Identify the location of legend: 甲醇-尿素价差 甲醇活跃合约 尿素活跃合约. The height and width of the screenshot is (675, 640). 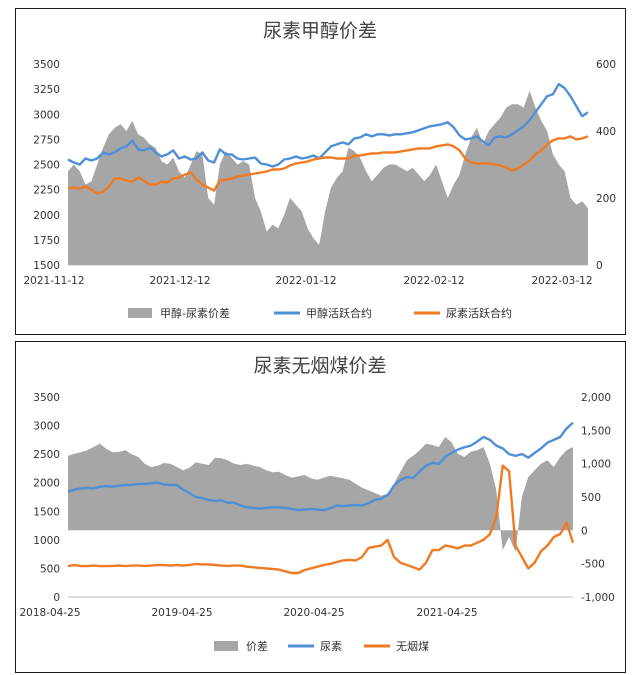
(320, 313).